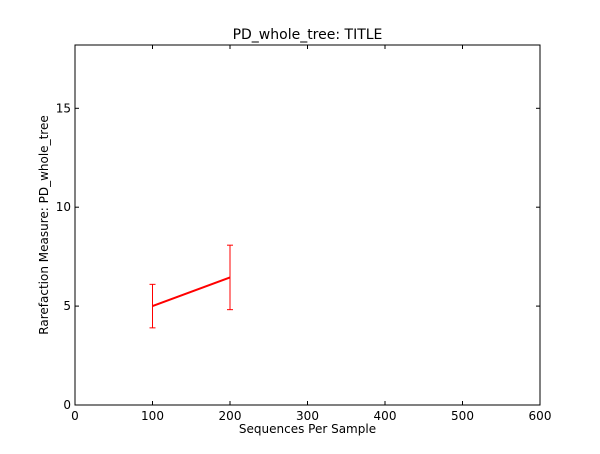  Describe the element at coordinates (307, 429) in the screenshot. I see `x-axis-label: Sequences Per Sample` at that location.